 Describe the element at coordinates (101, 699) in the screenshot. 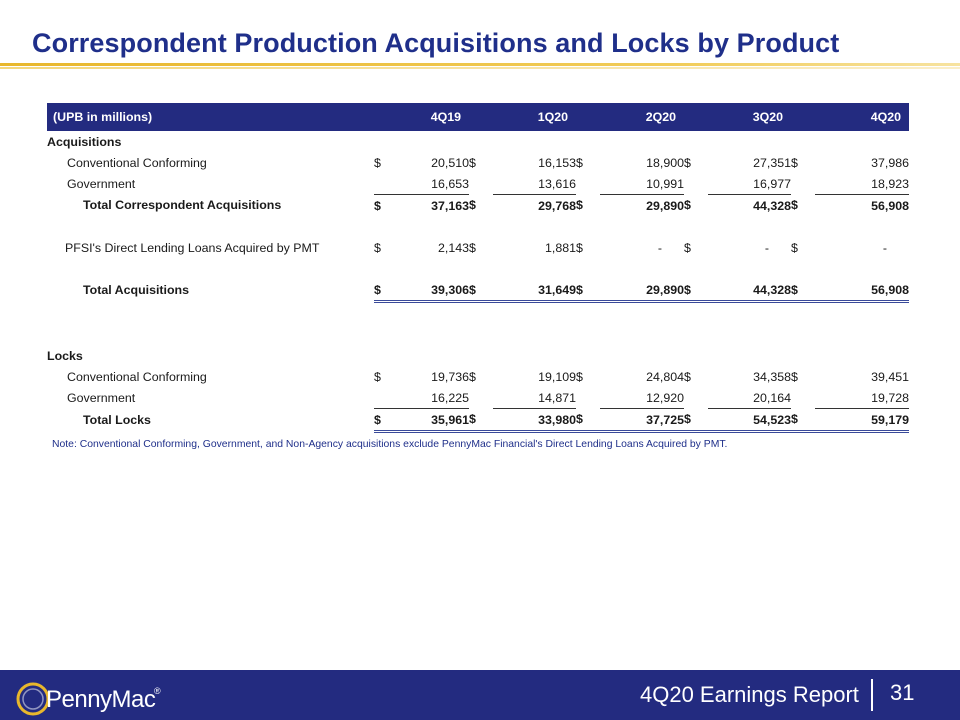

I see `logo-wordmark: PennyMac` at that location.